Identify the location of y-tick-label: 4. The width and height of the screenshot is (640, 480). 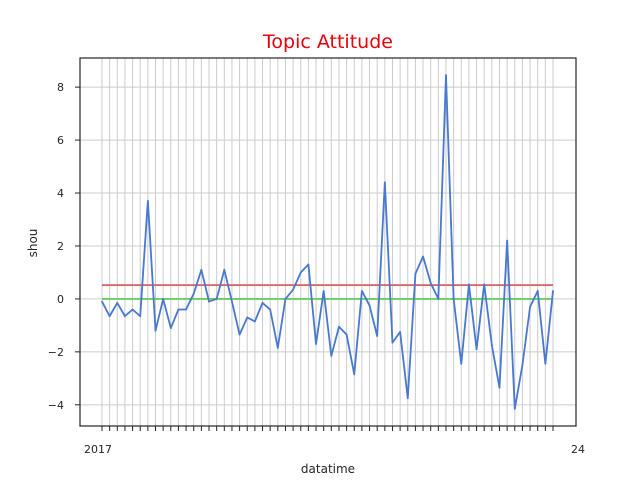
(60, 193).